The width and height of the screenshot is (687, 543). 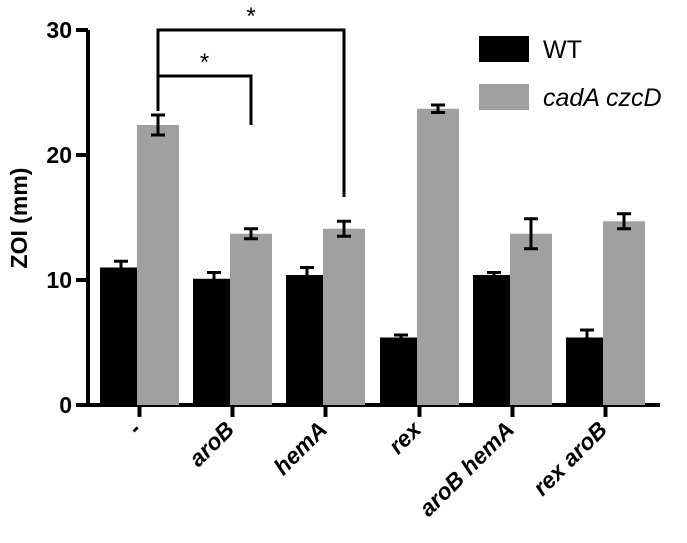 I want to click on y-tick-label: 10, so click(x=59, y=280).